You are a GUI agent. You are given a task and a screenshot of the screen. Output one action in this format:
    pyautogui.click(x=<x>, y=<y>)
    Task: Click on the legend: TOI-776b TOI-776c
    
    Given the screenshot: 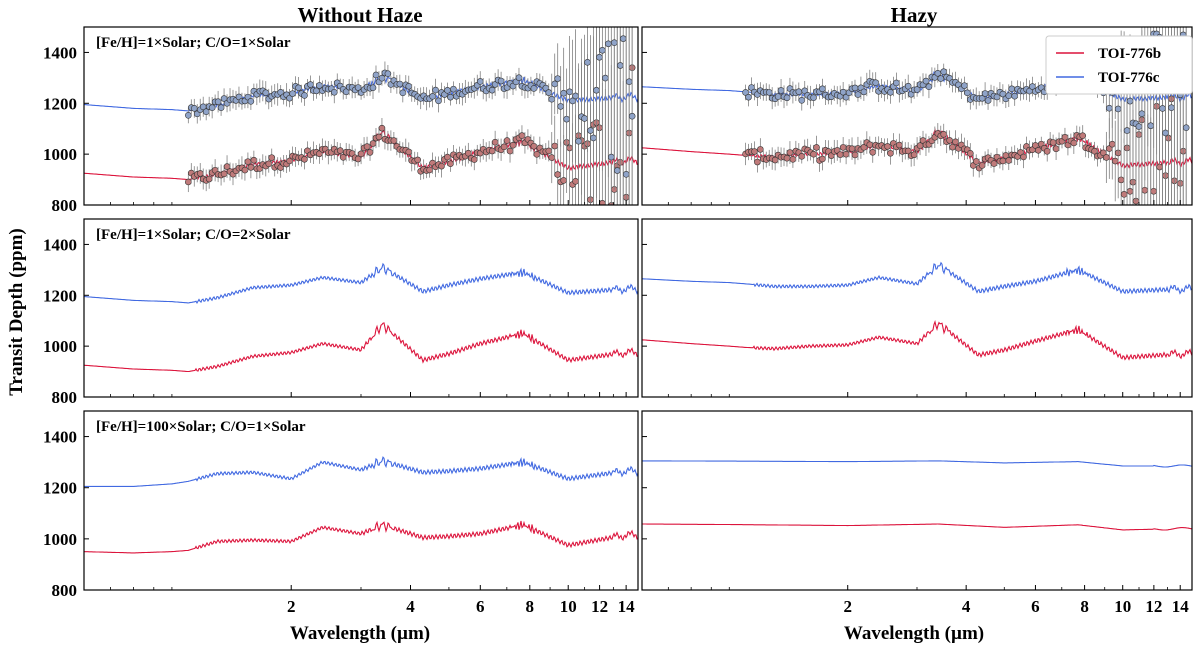 What is the action you would take?
    pyautogui.click(x=1119, y=65)
    